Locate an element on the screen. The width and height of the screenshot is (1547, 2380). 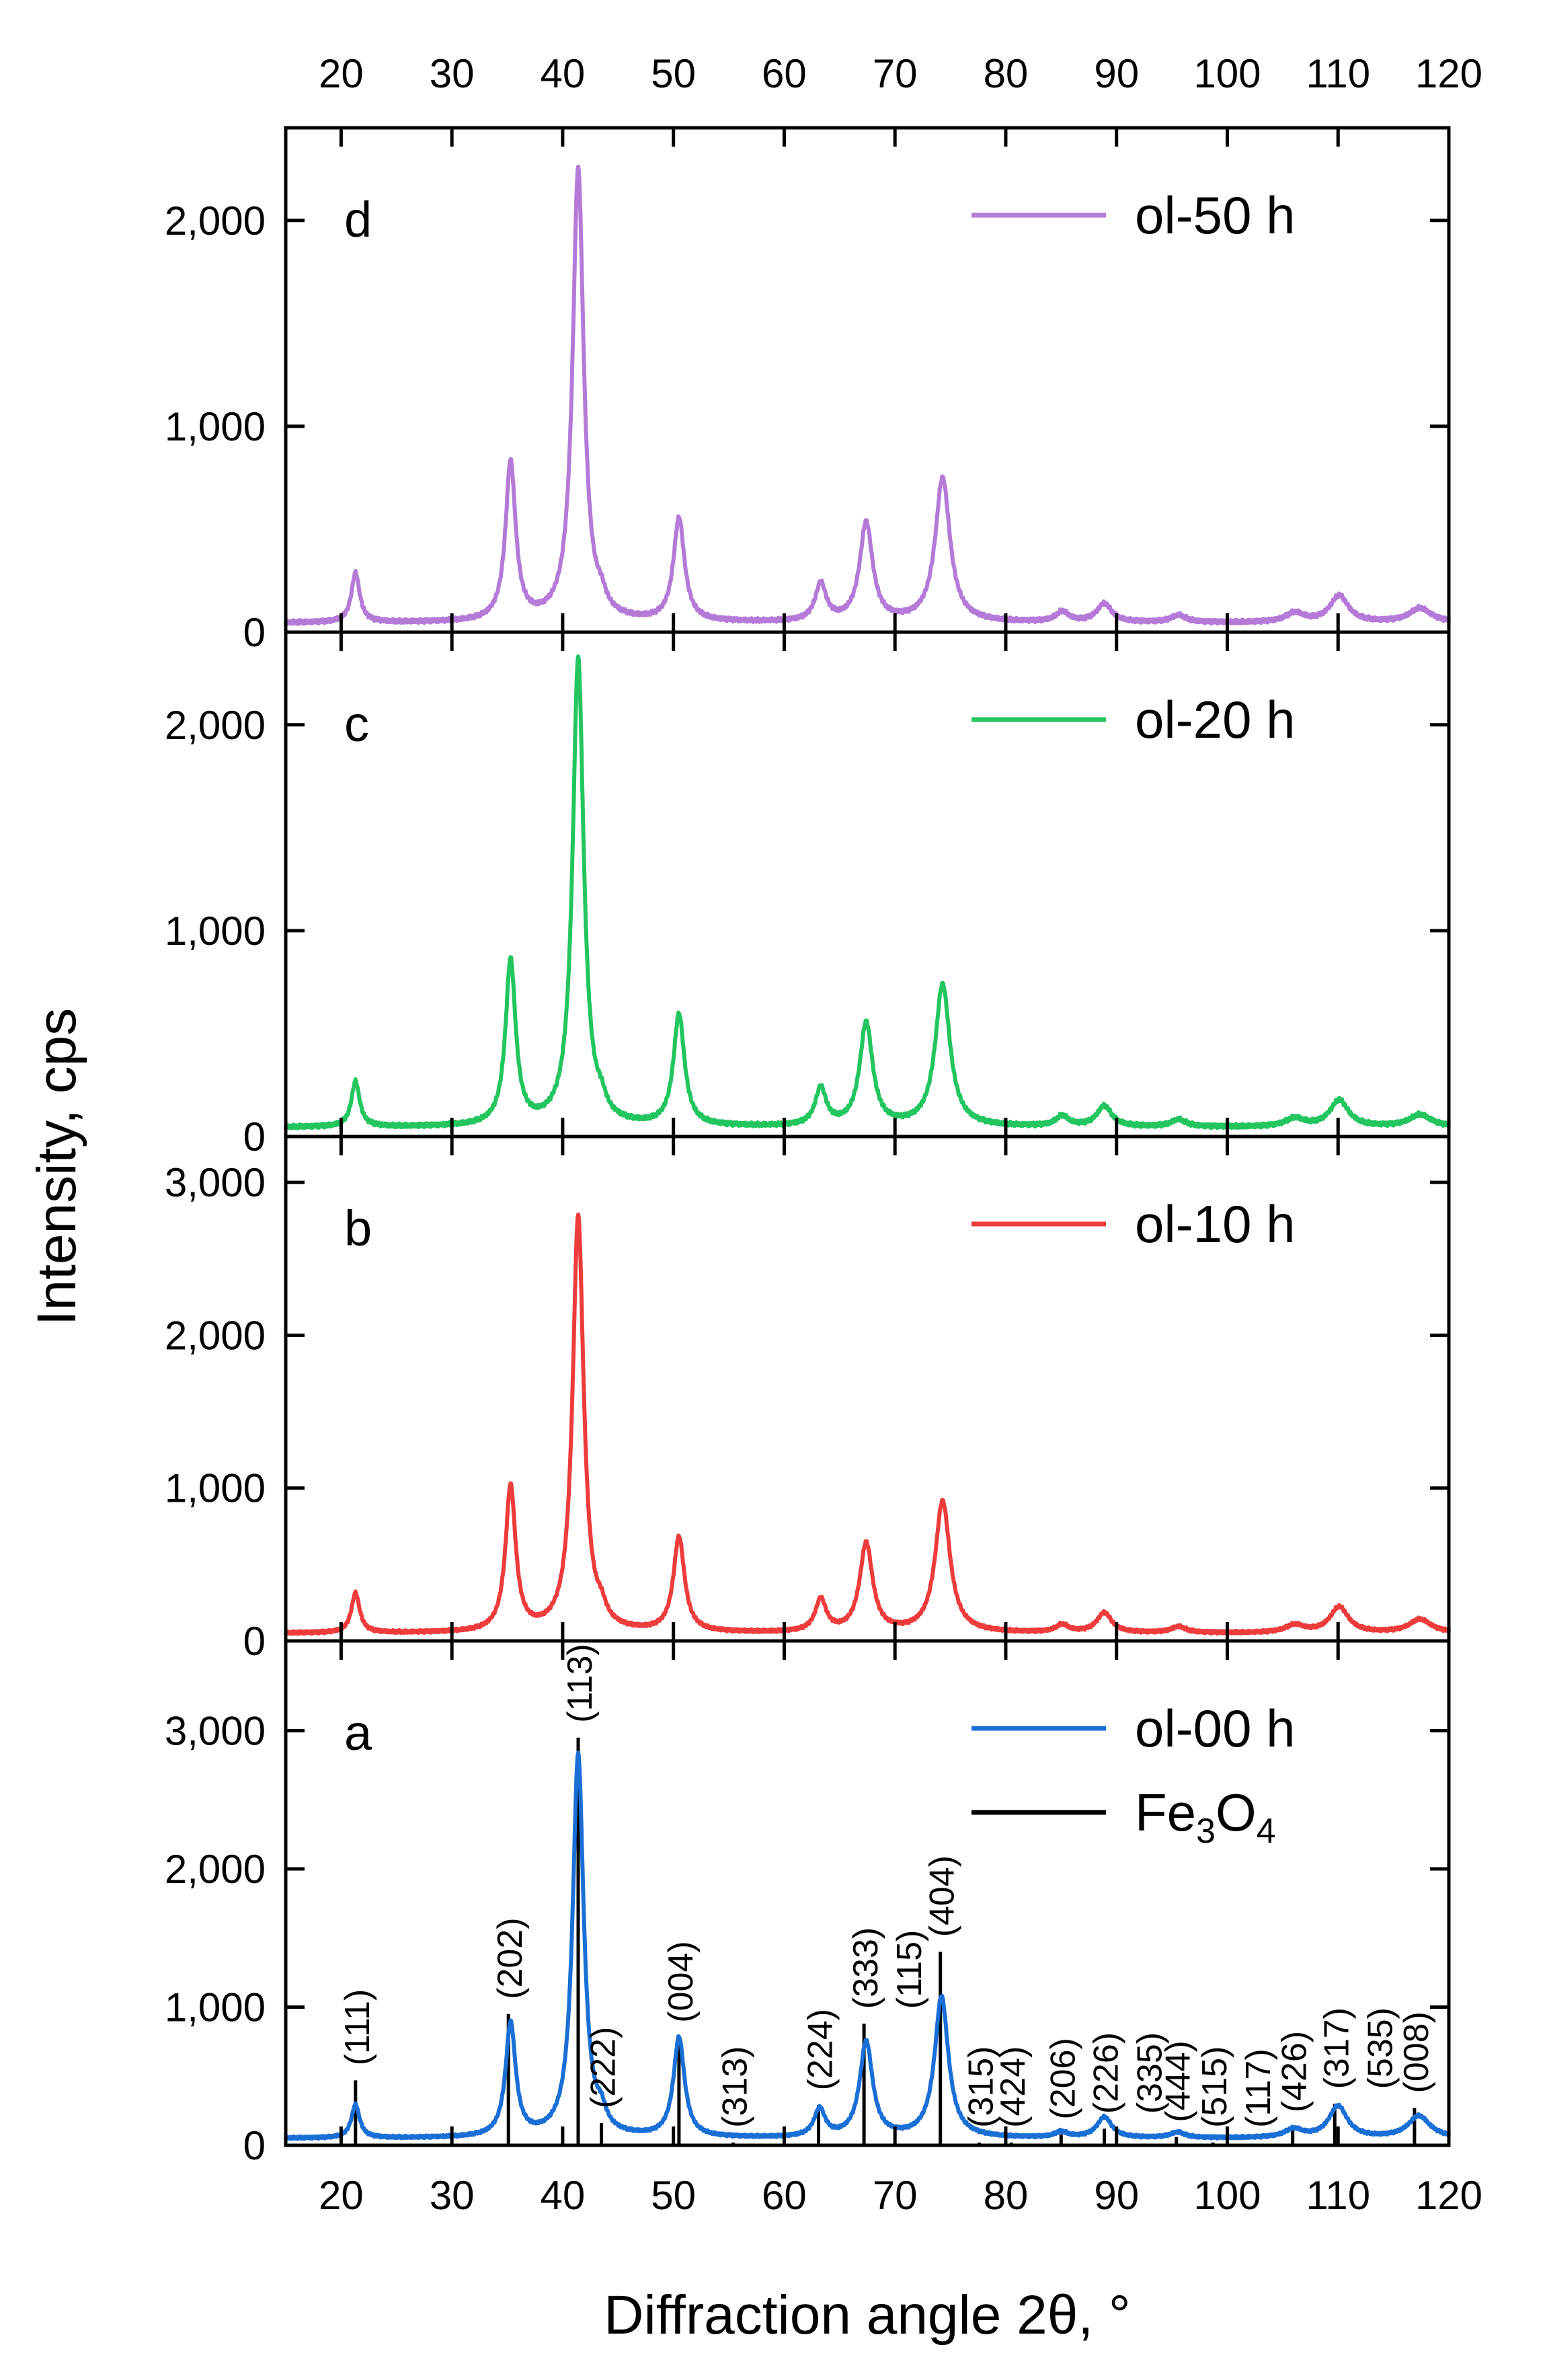
x-tick-label-top: 110 is located at coordinates (1338, 73).